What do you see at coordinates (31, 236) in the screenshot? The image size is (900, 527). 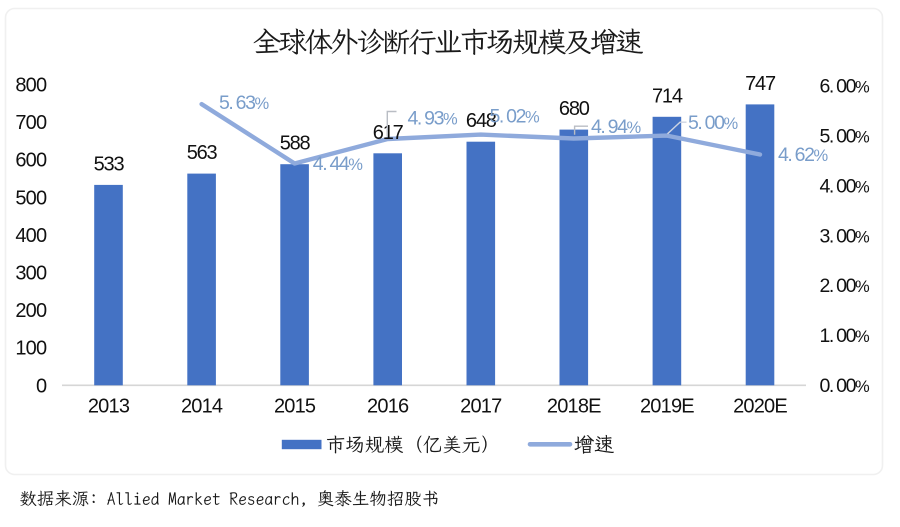 I see `svg-text: 400` at bounding box center [31, 236].